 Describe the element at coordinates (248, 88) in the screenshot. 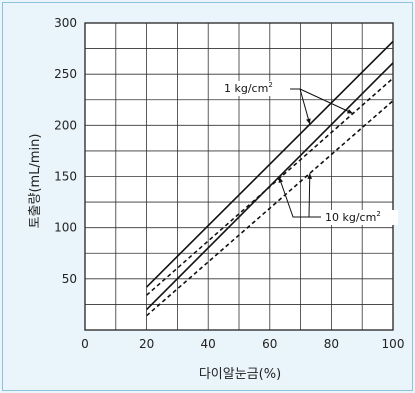

I see `annotation-label: 1 kg/cm2` at that location.